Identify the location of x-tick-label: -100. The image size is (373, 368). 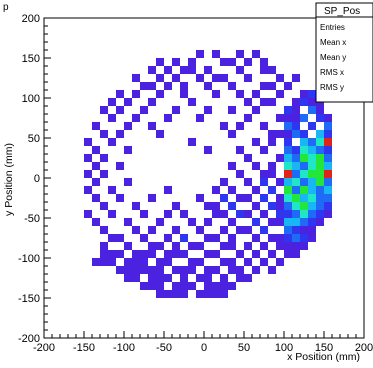
(124, 348).